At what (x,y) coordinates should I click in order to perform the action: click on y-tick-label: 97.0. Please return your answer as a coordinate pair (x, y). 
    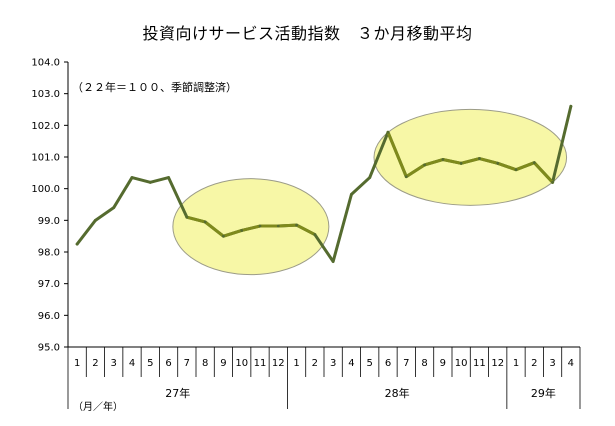
    Looking at the image, I should click on (49, 284).